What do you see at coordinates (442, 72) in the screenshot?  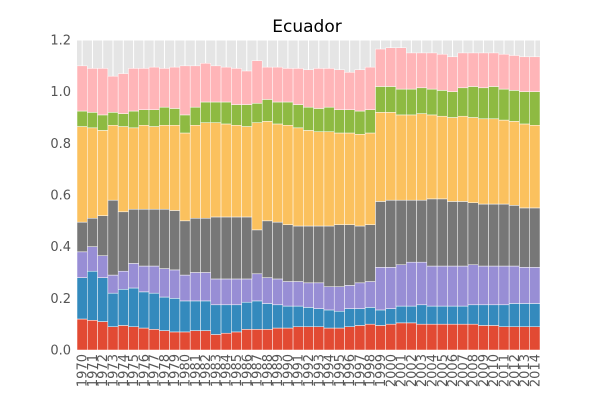 I see `bar-series7-2005` at bounding box center [442, 72].